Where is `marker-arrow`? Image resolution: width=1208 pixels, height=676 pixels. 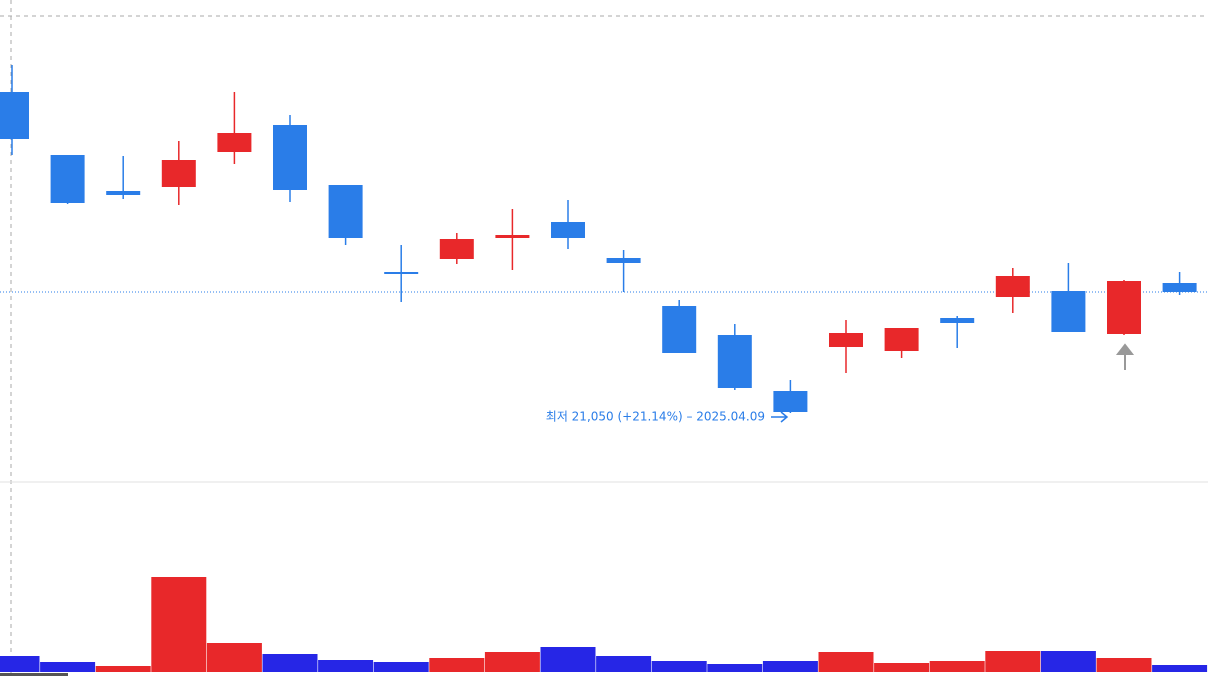 marker-arrow is located at coordinates (1125, 356).